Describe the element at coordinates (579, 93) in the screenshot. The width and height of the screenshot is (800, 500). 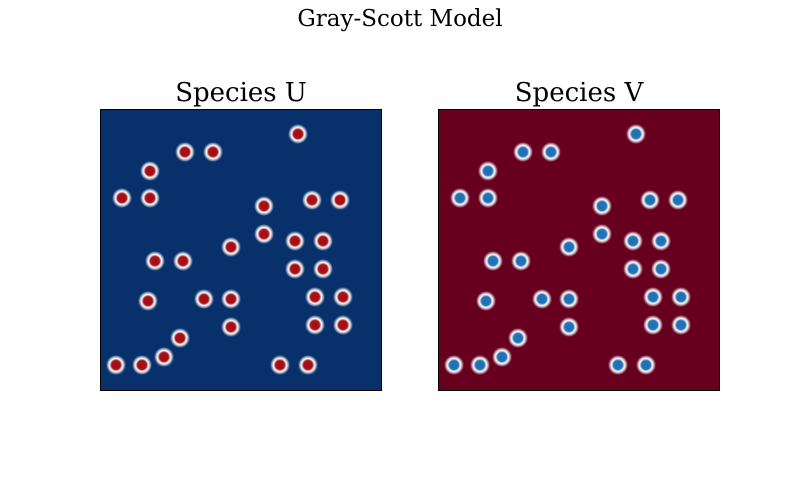
I see `panel-title-species-v: Species V` at that location.